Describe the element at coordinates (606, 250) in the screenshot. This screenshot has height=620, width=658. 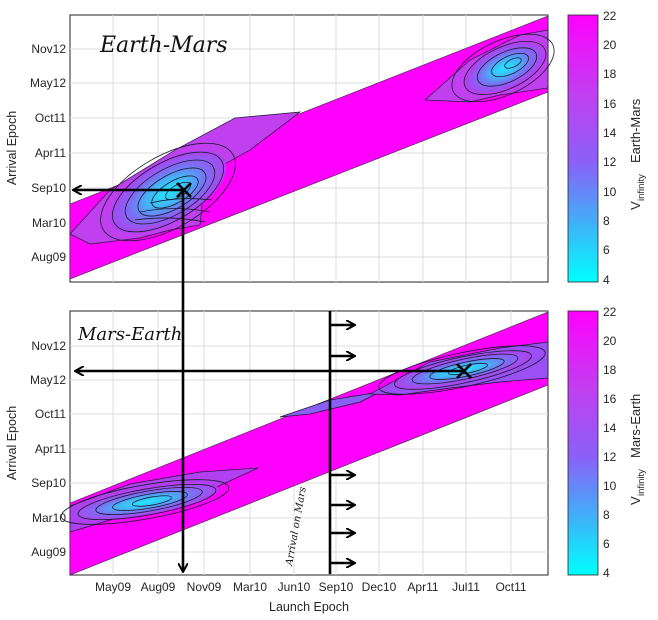
I see `top-cb-tick: 6` at that location.